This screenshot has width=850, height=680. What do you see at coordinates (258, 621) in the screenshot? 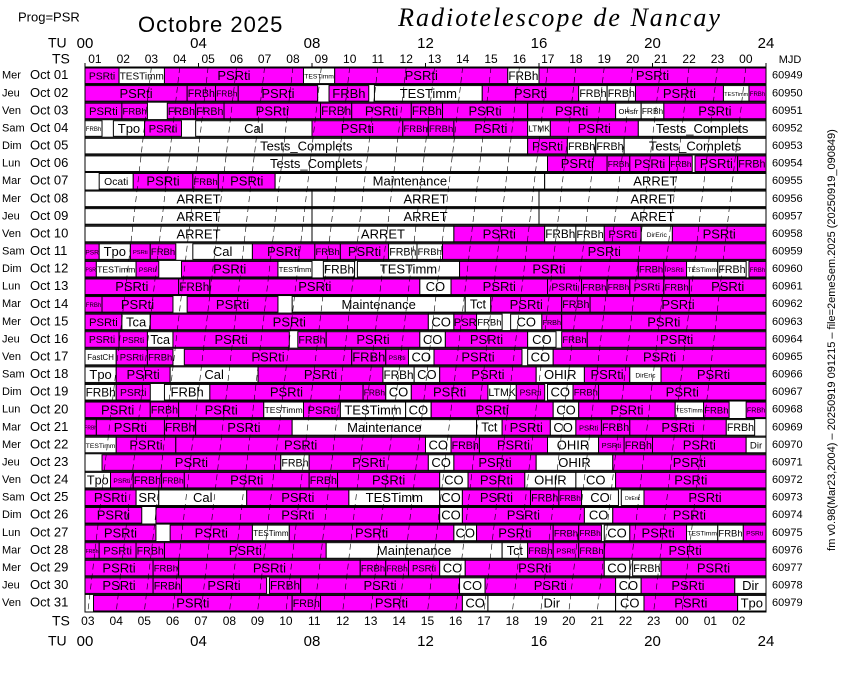
I see `ts-tick-label: 09` at bounding box center [258, 621].